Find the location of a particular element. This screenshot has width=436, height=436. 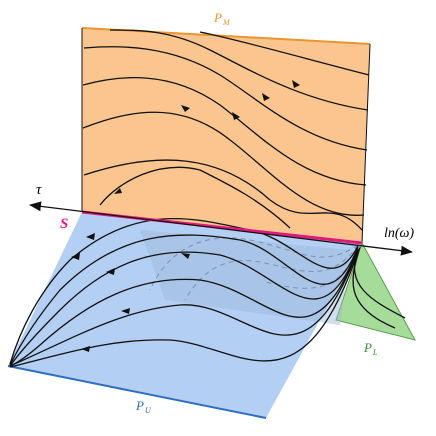

surface-label: S is located at coordinates (64, 224).